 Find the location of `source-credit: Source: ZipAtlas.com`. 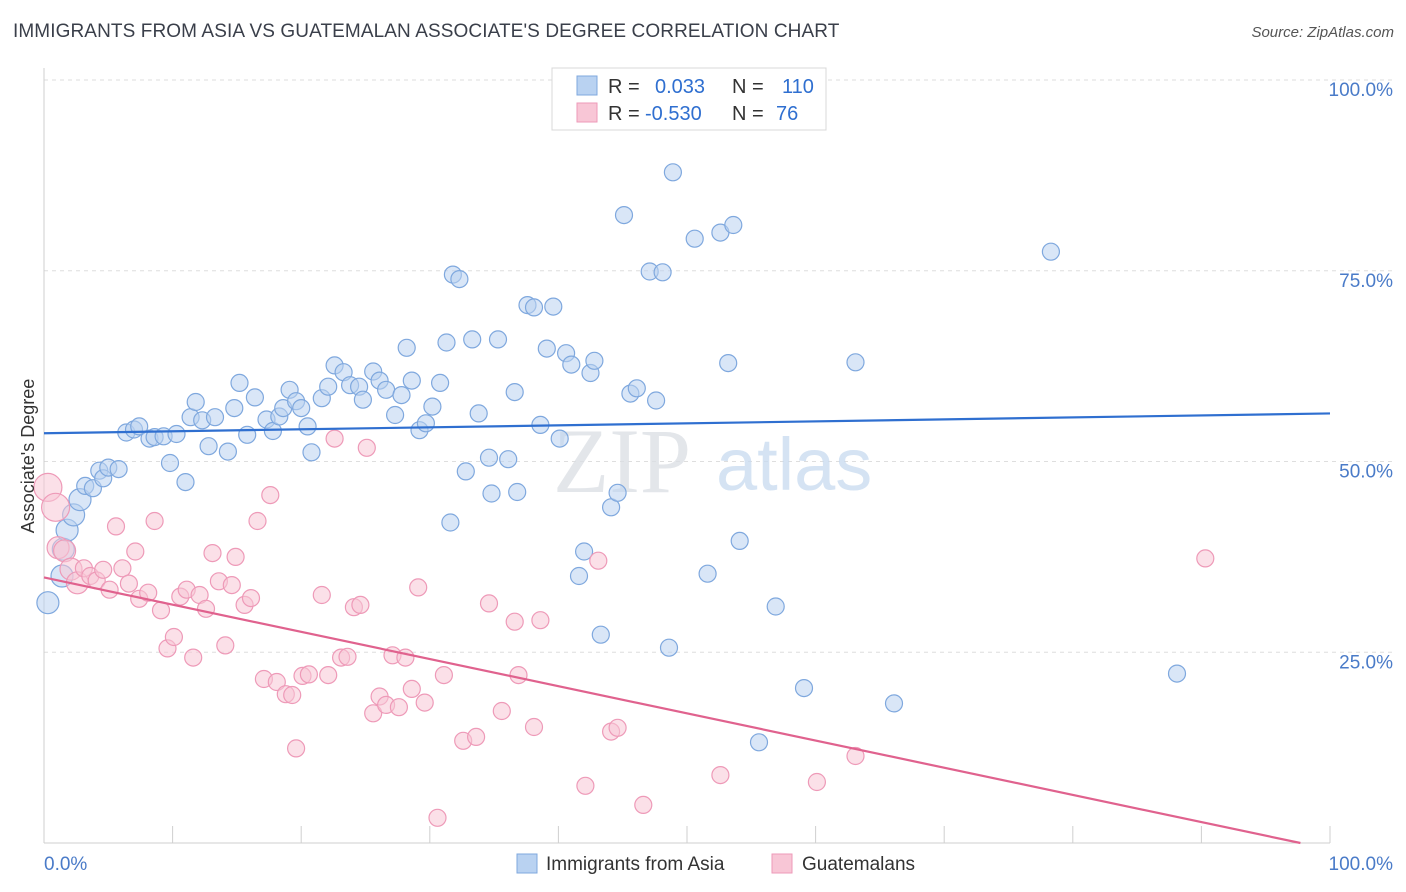

source-credit: Source: ZipAtlas.com is located at coordinates (1322, 32).